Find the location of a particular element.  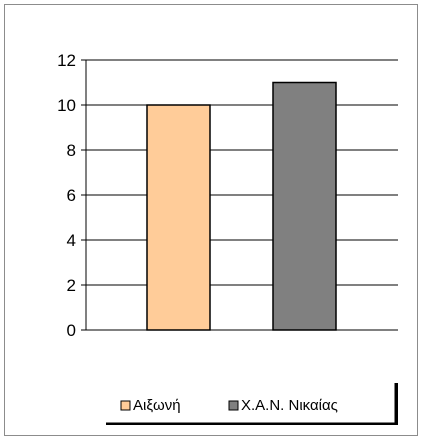

legend-label-nikaia: Χ.Α.Ν. Νικαίας is located at coordinates (289, 405).